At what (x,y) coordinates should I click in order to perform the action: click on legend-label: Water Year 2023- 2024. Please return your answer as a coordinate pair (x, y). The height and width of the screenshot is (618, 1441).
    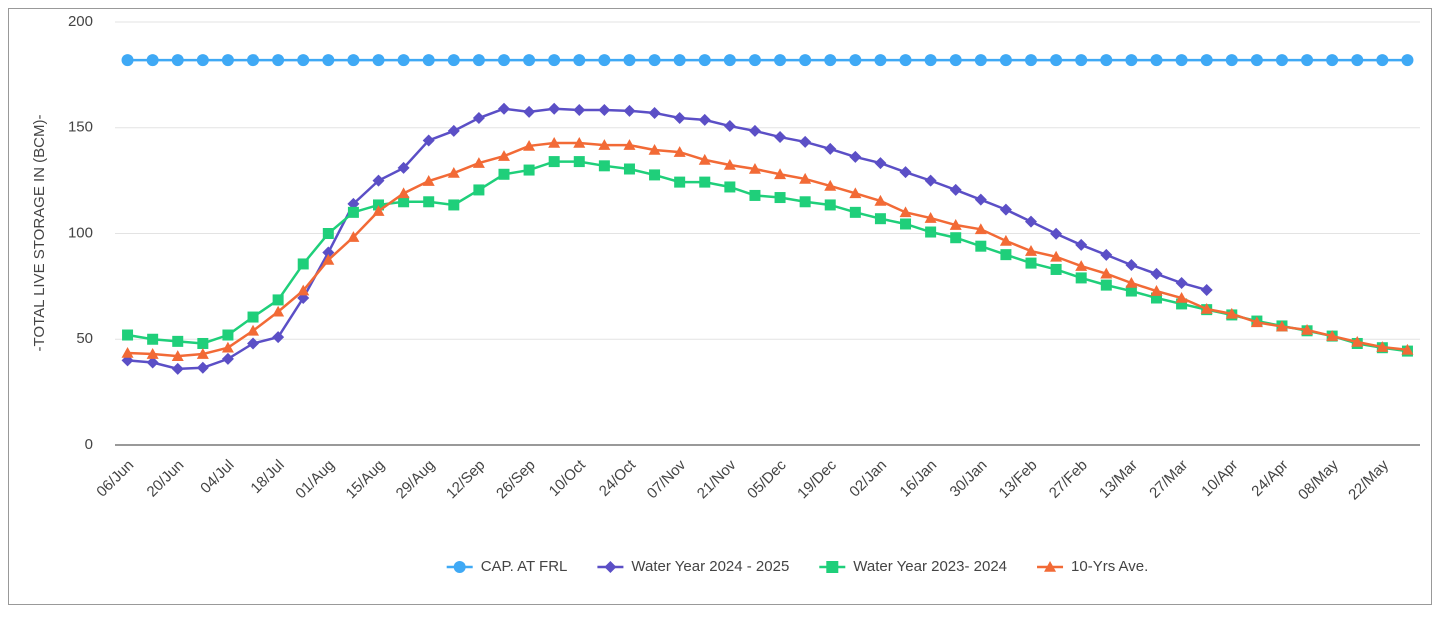
    Looking at the image, I should click on (930, 566).